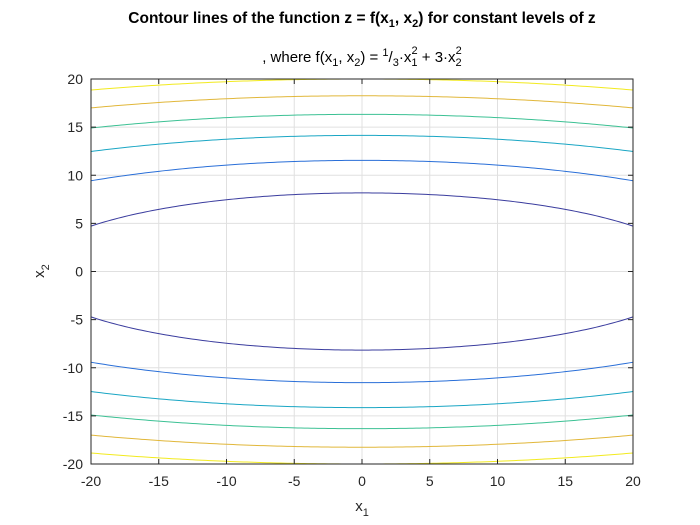 The height and width of the screenshot is (525, 700). I want to click on contour-line-z800-upper, so click(362, 121).